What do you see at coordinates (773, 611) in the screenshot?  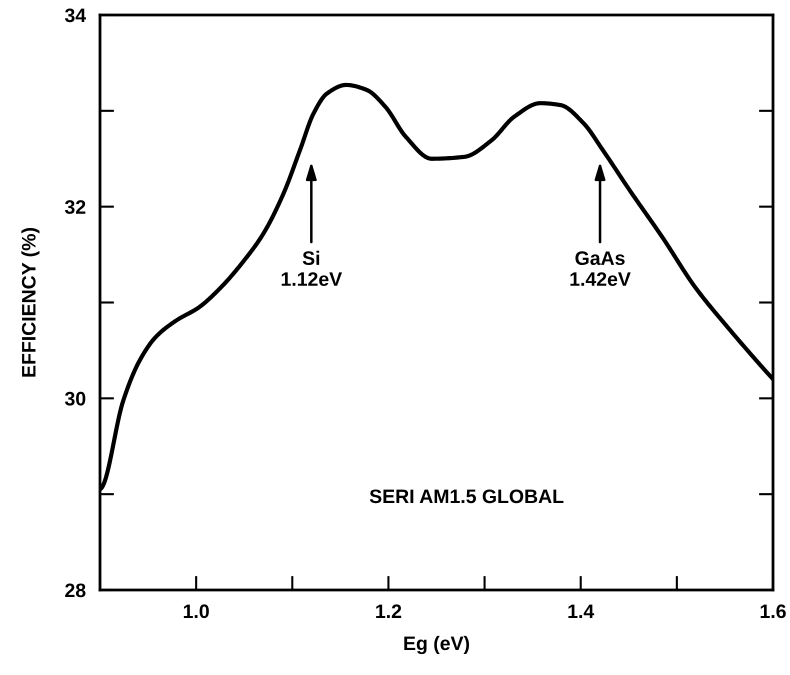 I see `x-tick-label: 1.6` at bounding box center [773, 611].